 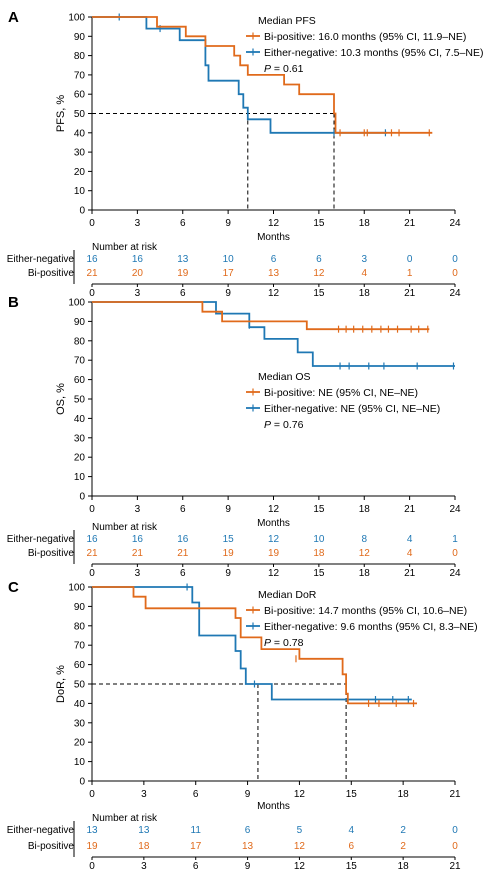 What do you see at coordinates (196, 846) in the screenshot?
I see `risk-count: 17` at bounding box center [196, 846].